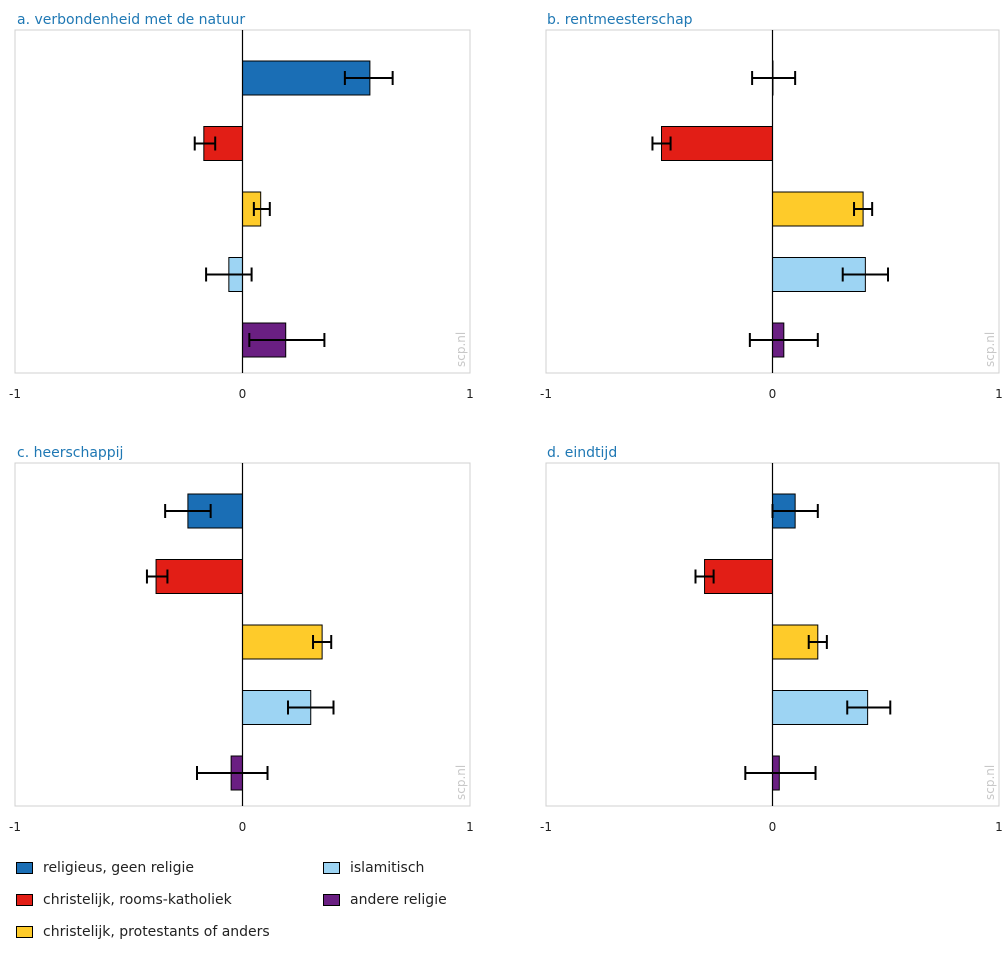 This screenshot has width=1003, height=971. What do you see at coordinates (156, 932) in the screenshot?
I see `legend-label: christelijk, protestants of anders` at bounding box center [156, 932].